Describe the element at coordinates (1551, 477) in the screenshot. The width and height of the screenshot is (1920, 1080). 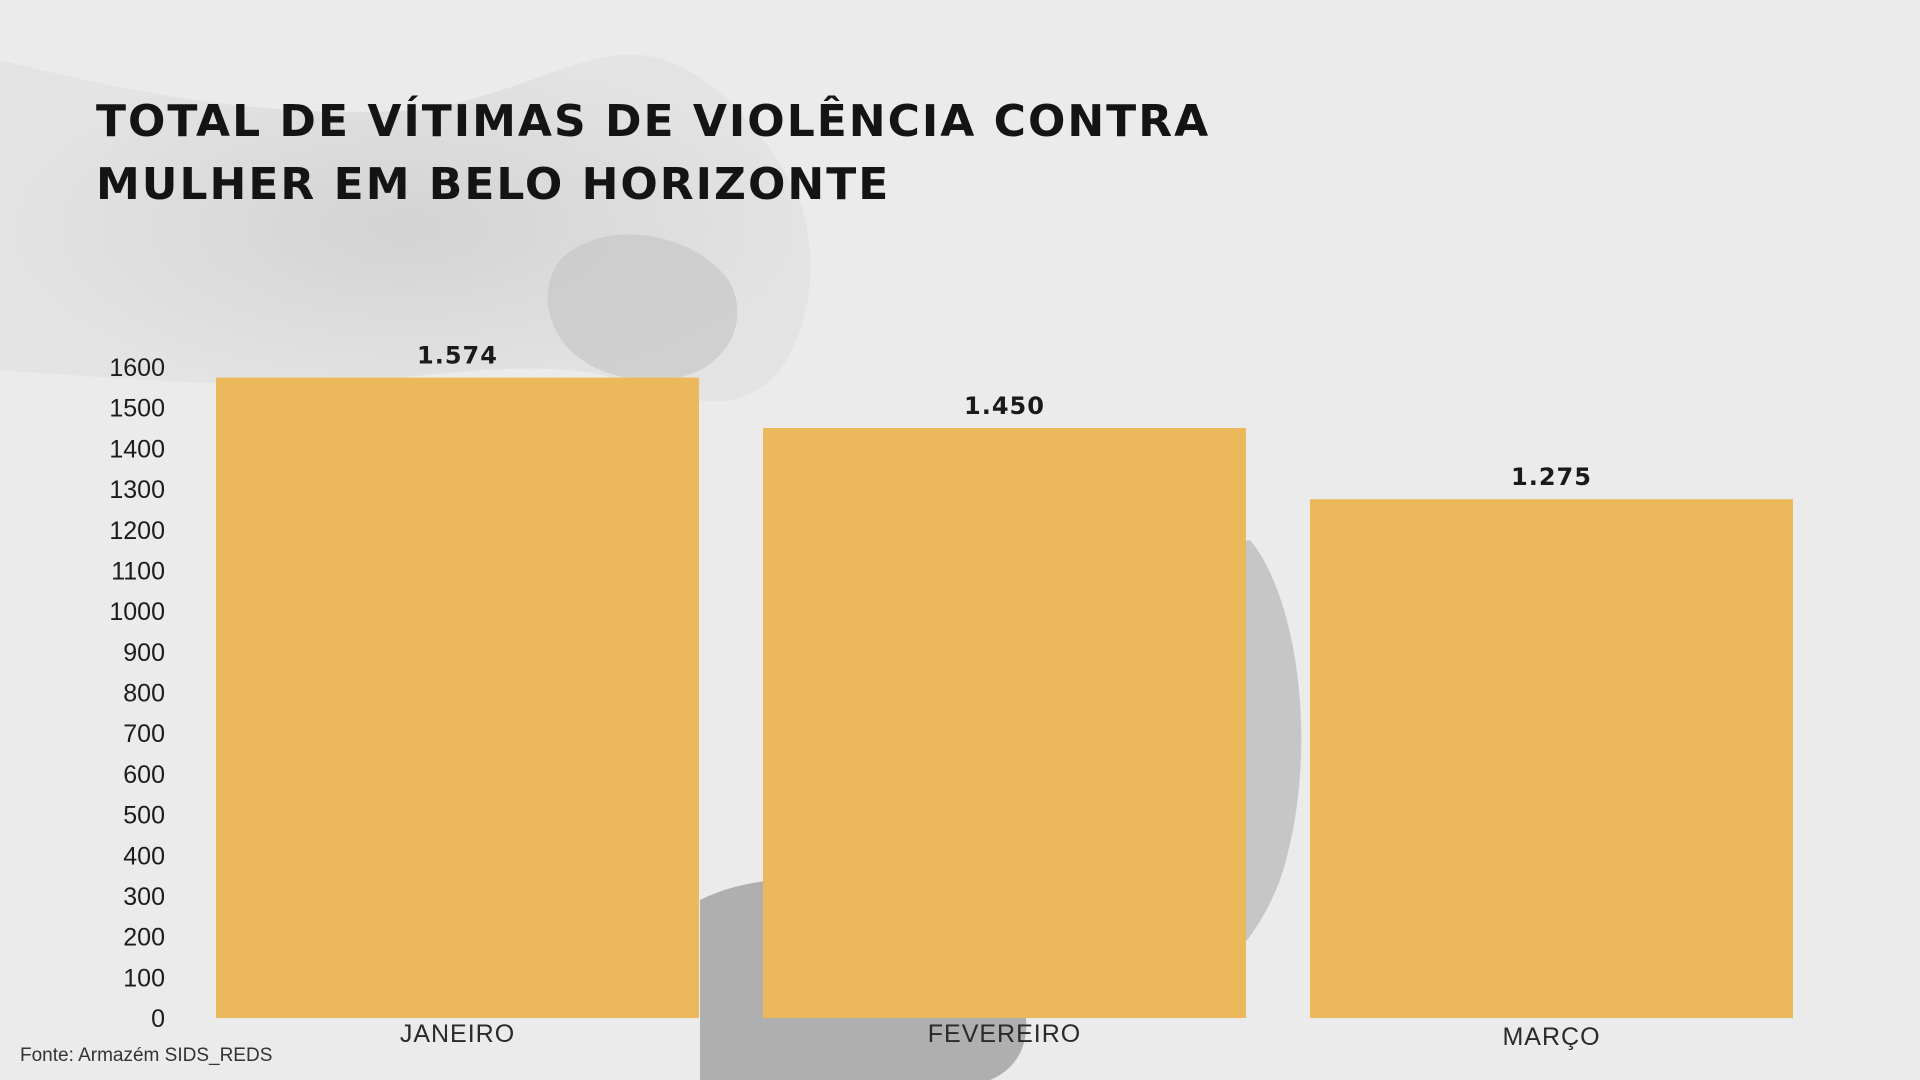
I see `data-label: 1.275` at that location.